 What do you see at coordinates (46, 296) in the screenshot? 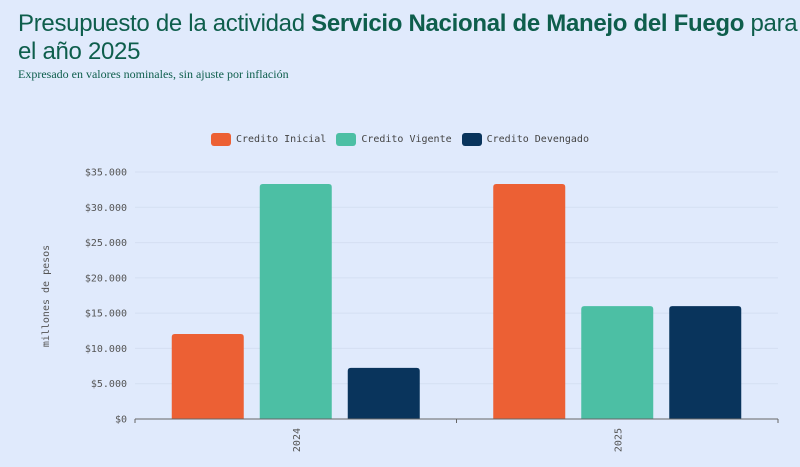
I see `y-axis-label: millones de pesos` at bounding box center [46, 296].